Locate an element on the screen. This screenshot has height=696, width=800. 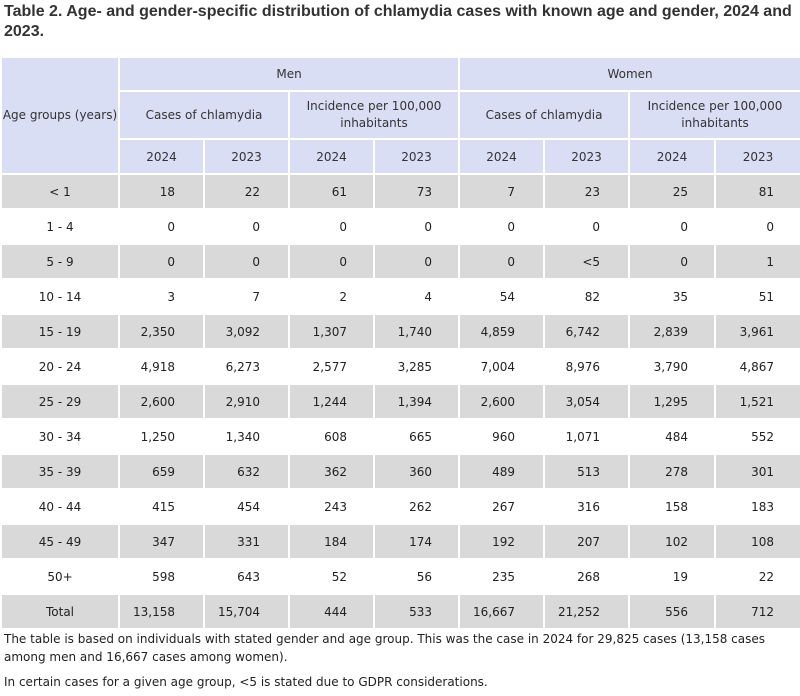
table-row: 50+ 598 643 52 56 235 268 19 22 is located at coordinates (400, 576).